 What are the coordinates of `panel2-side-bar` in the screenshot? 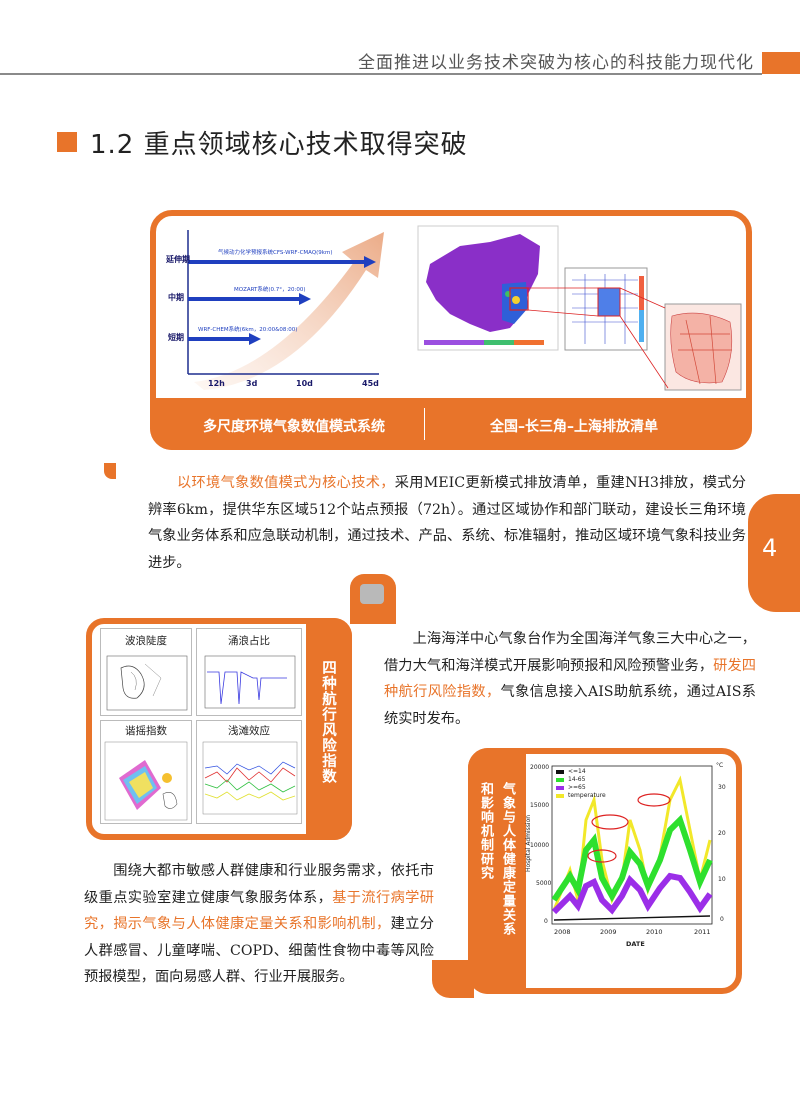 It's located at (329, 729).